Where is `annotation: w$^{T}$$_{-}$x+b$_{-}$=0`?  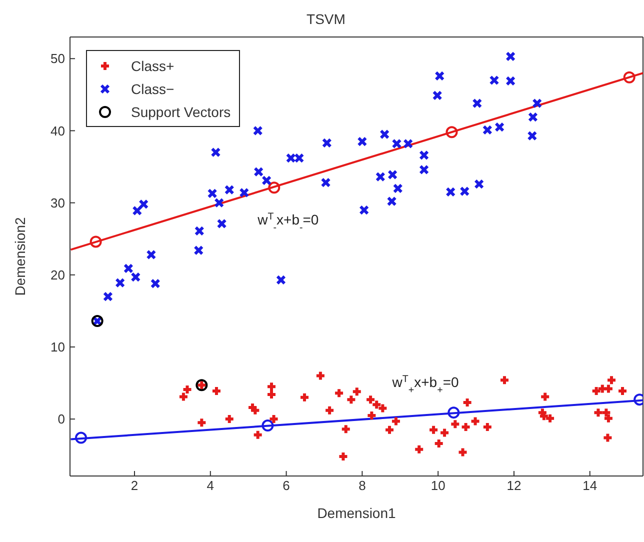 annotation: w$^{T}$$_{-}$x+b$_{-}$=0 is located at coordinates (287, 222).